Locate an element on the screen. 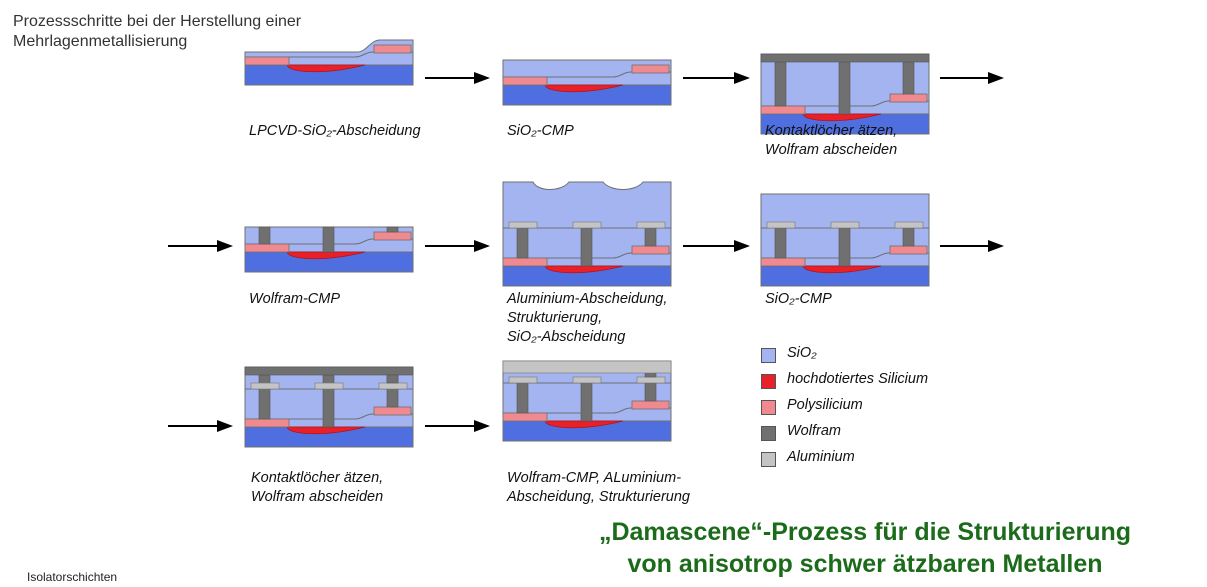 The width and height of the screenshot is (1207, 587). title-line-2: Mehrlagenmetallisierung is located at coordinates (100, 41).